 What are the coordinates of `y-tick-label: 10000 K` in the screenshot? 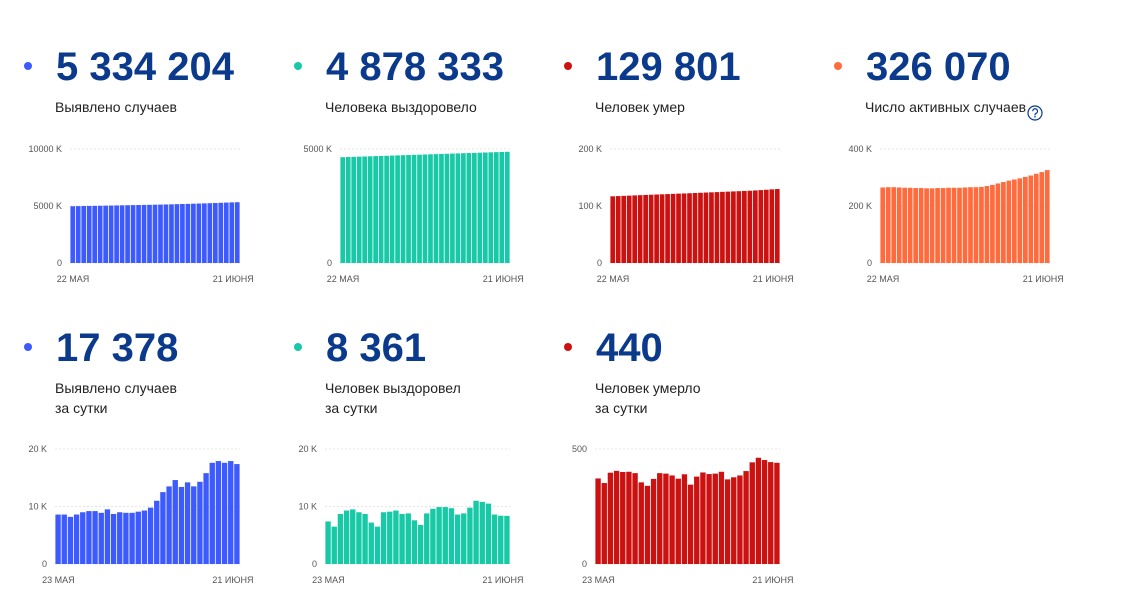 It's located at (45, 149).